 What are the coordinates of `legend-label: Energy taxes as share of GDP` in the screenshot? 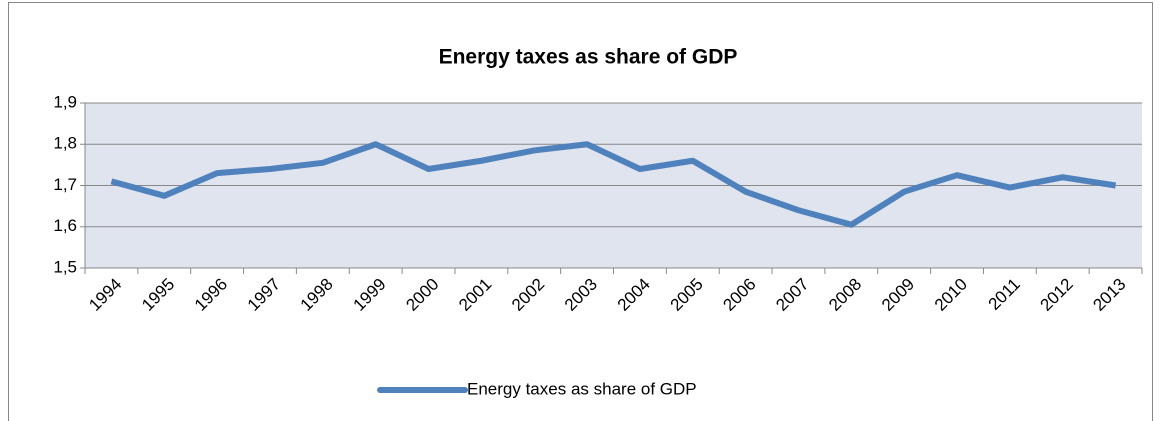 It's located at (582, 388).